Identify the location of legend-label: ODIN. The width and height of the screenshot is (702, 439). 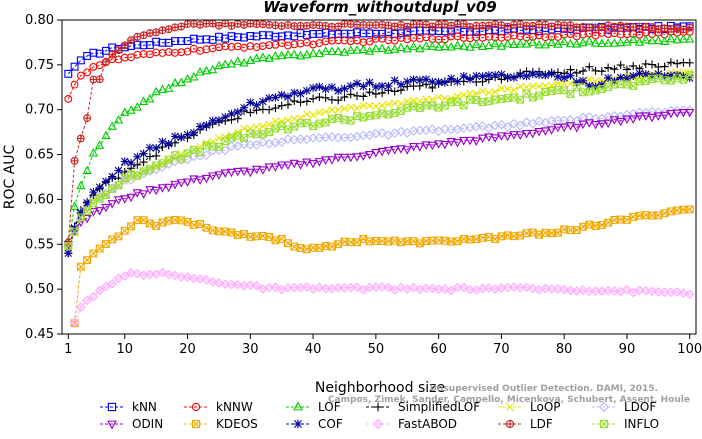
(147, 424).